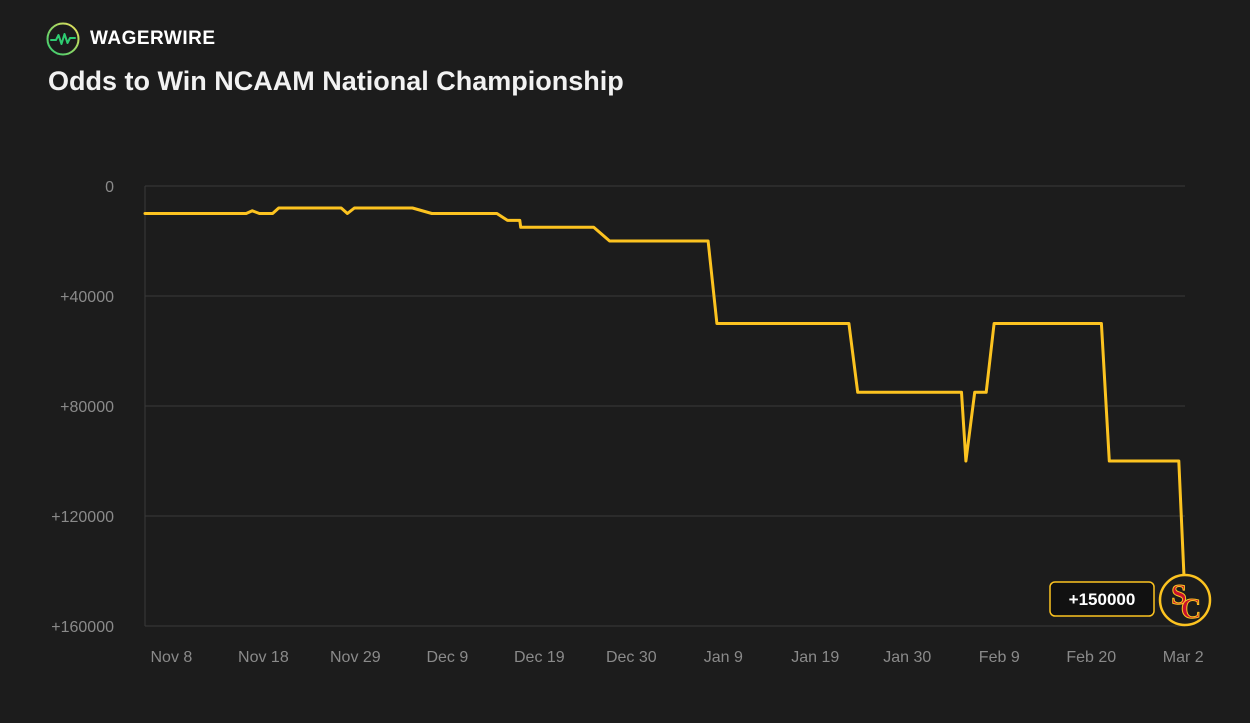 The image size is (1250, 723). I want to click on pulse-circle-icon, so click(63, 39).